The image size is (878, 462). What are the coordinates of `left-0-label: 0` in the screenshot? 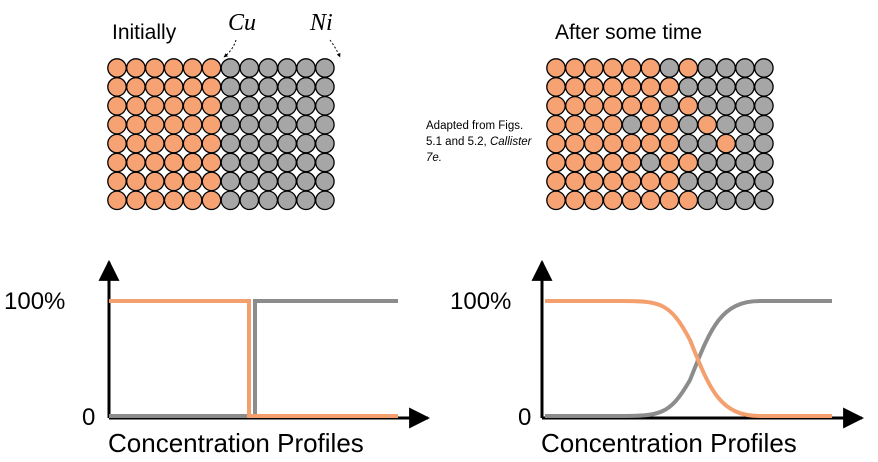 It's located at (89, 417).